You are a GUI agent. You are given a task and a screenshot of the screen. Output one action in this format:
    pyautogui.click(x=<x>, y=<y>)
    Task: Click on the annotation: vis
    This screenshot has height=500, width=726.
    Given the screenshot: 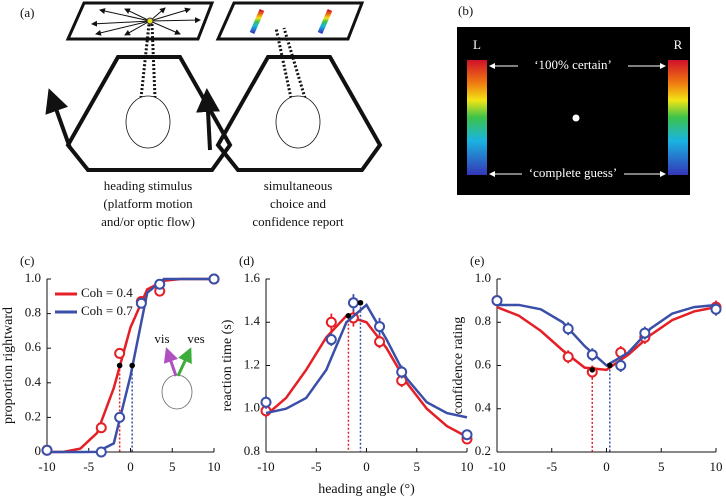 What is the action you would take?
    pyautogui.click(x=161, y=338)
    